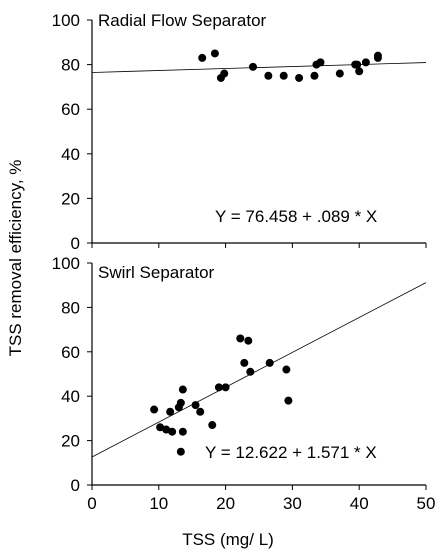  I want to click on y-axis-label: TSS removal efficiency, %, so click(15, 258).